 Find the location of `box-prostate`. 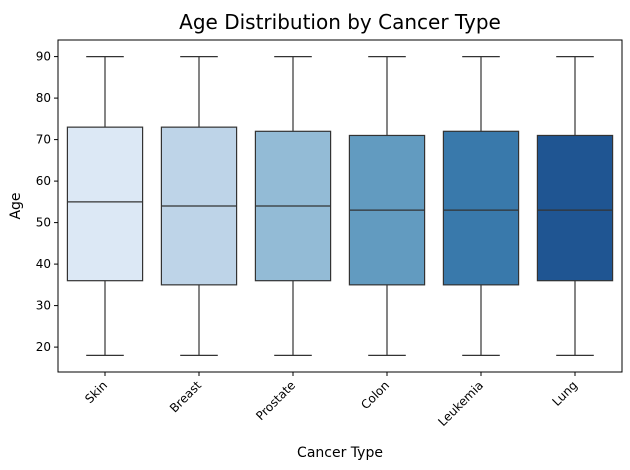

box-prostate is located at coordinates (293, 205).